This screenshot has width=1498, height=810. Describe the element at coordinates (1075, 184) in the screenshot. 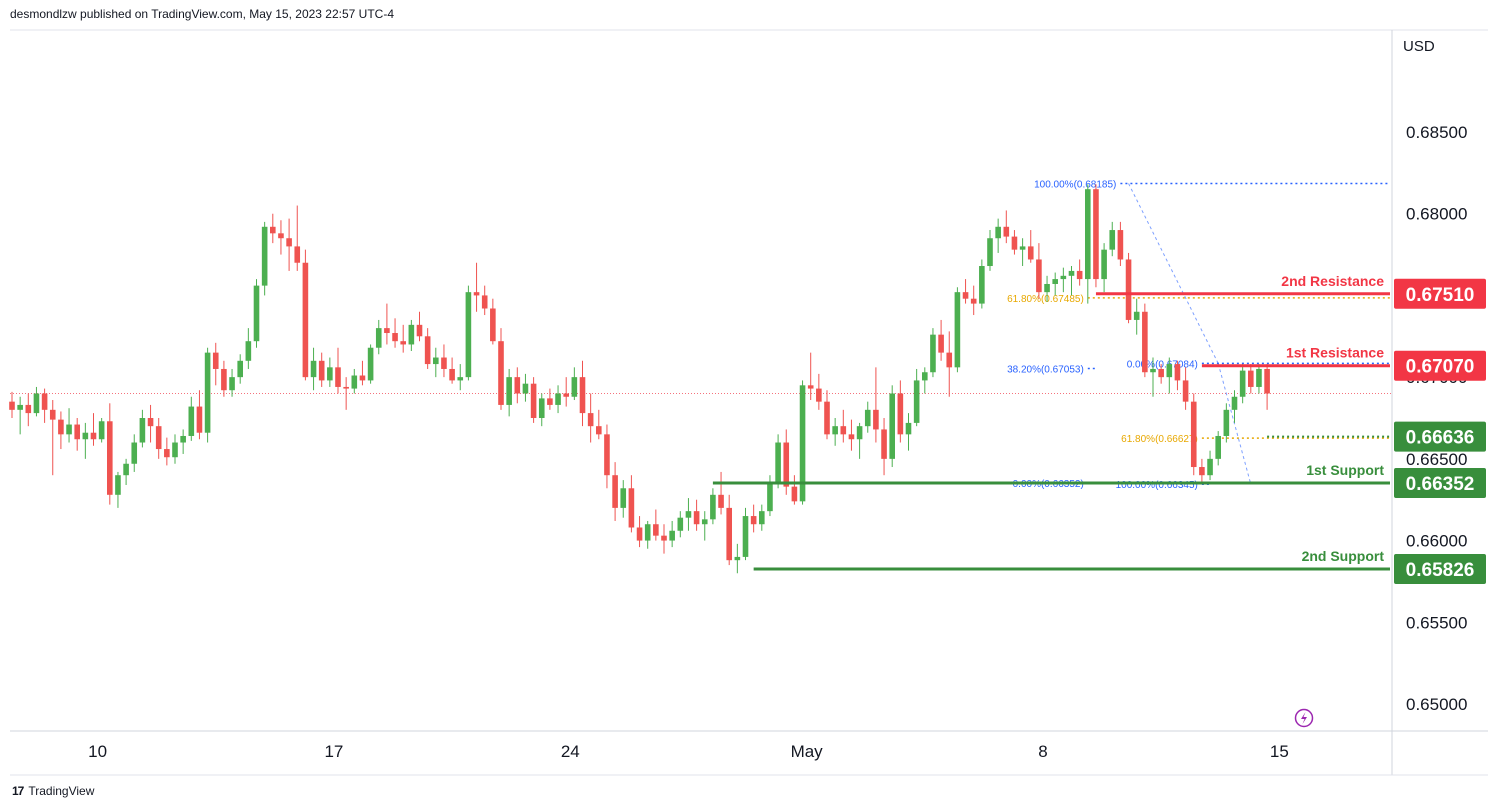

I see `fib-level-label: 100.00%(0.68185)` at that location.